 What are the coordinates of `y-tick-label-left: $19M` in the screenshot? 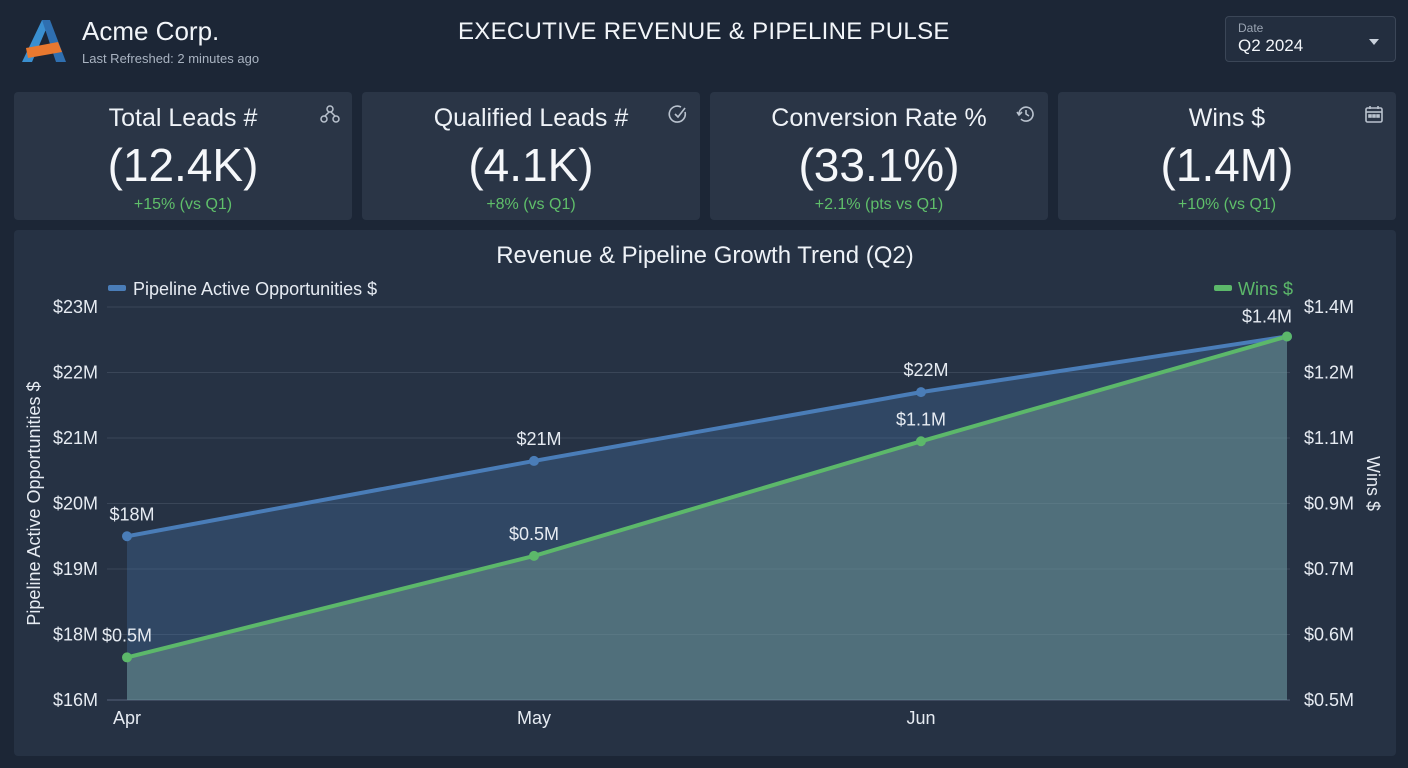 It's located at (75, 569).